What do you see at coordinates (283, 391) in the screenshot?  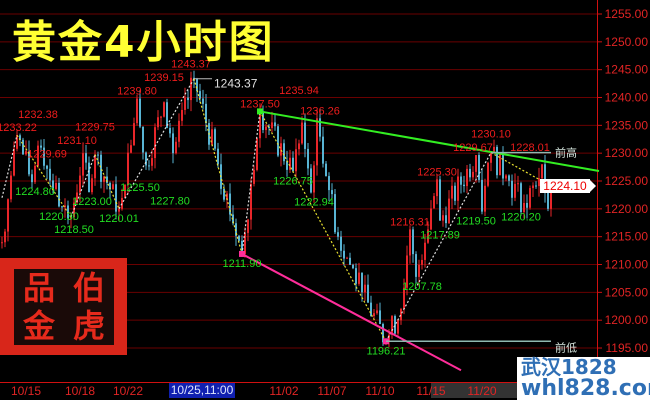 I see `x-tick-label: 11/02` at bounding box center [283, 391].